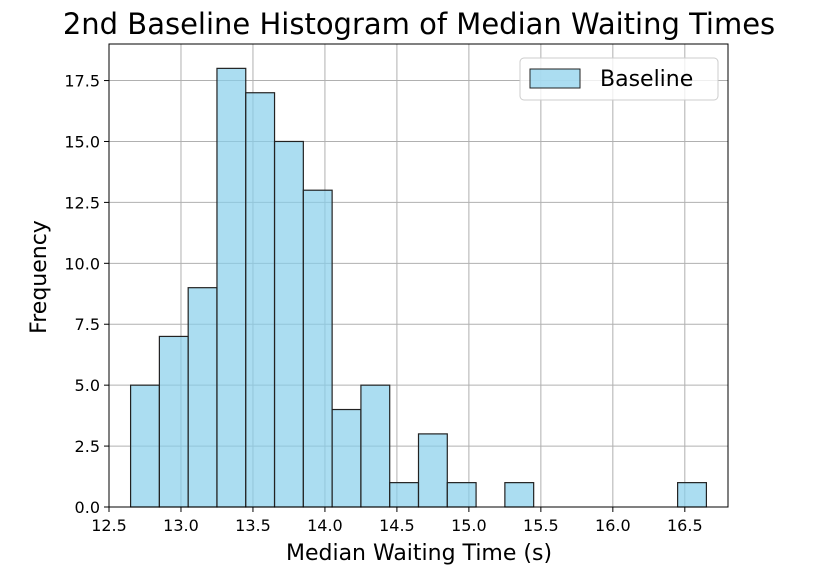  I want to click on y-tick-label: 10.0, so click(82, 263).